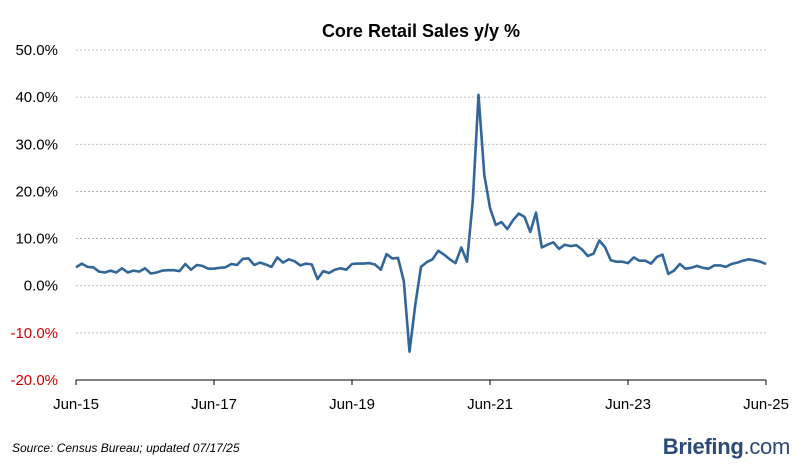 The width and height of the screenshot is (802, 475). I want to click on source-note: Source: Census Bureau; updated 07/17/25, so click(126, 448).